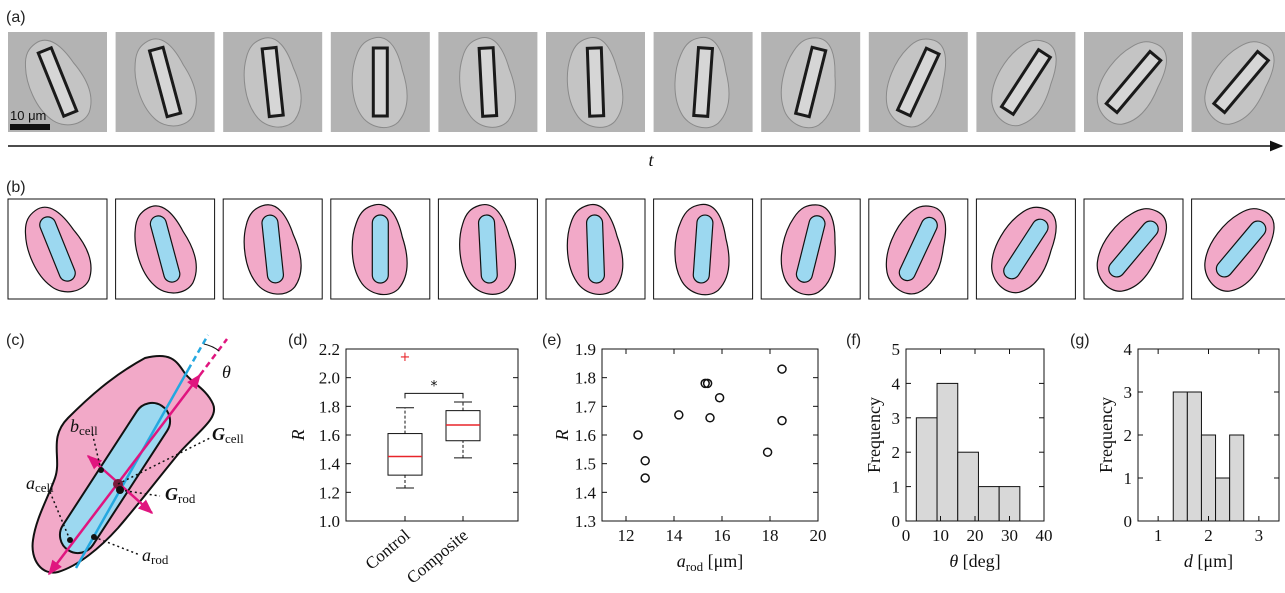  I want to click on a-rod-label: arod, so click(155, 556).